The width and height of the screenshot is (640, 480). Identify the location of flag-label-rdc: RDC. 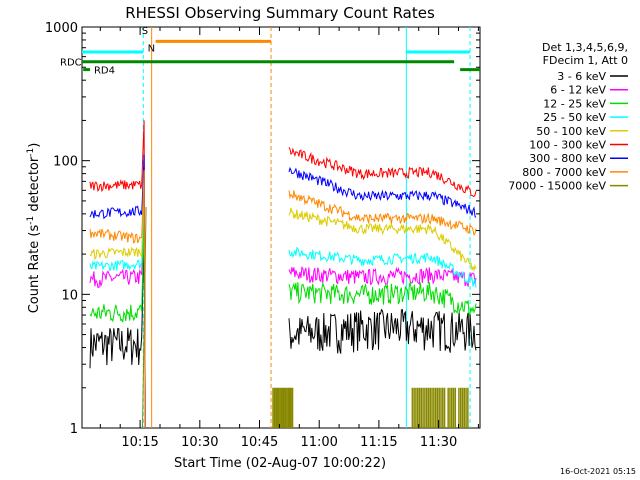
(71, 63).